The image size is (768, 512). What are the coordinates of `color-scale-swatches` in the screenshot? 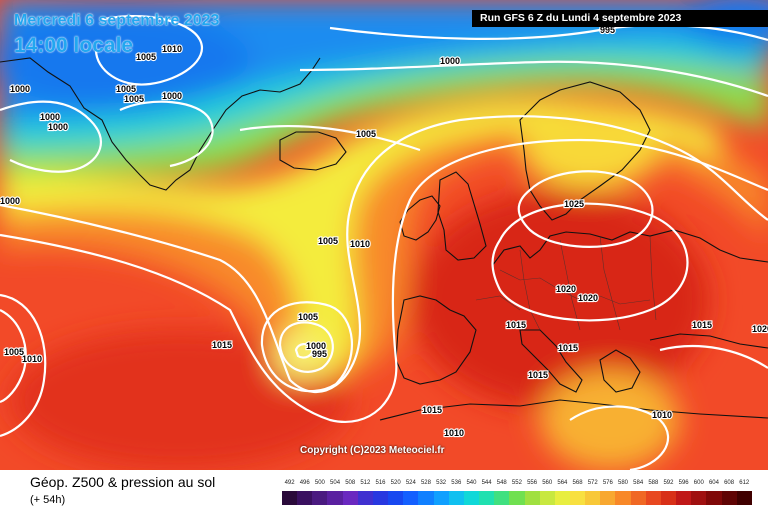 It's located at (517, 498).